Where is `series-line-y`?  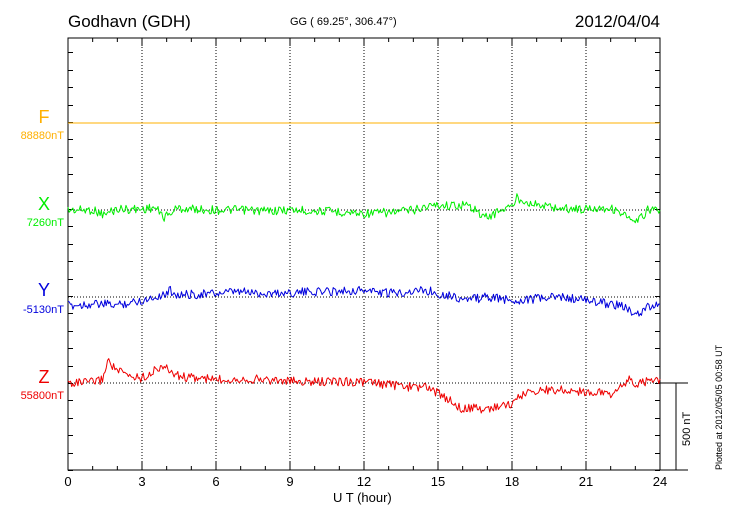
series-line-y is located at coordinates (364, 301).